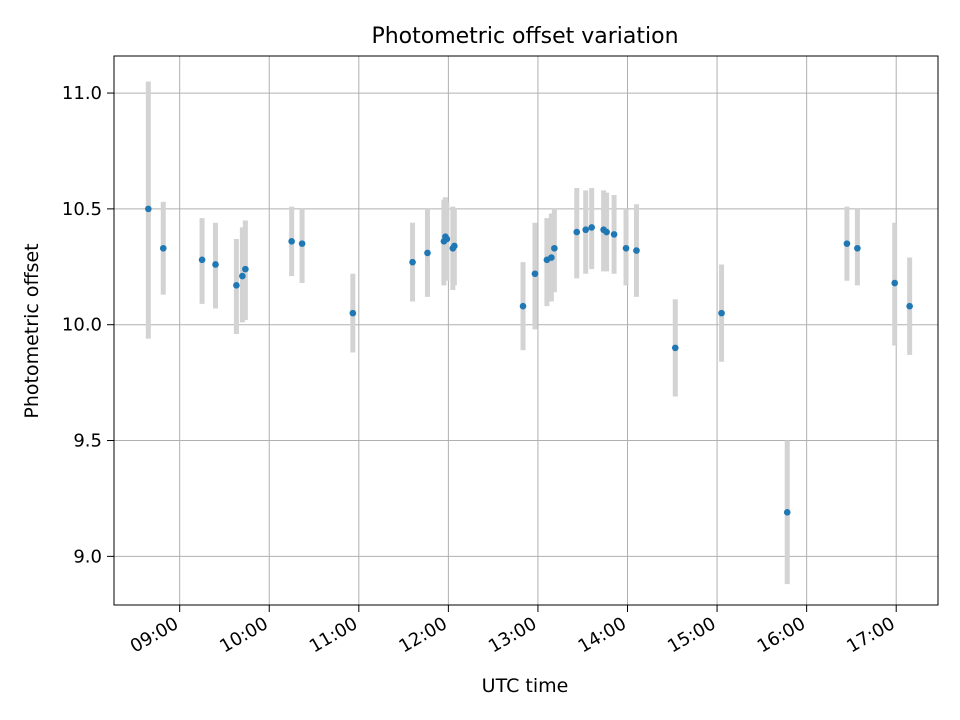  I want to click on y-tick-label: 10.0, so click(82, 325).